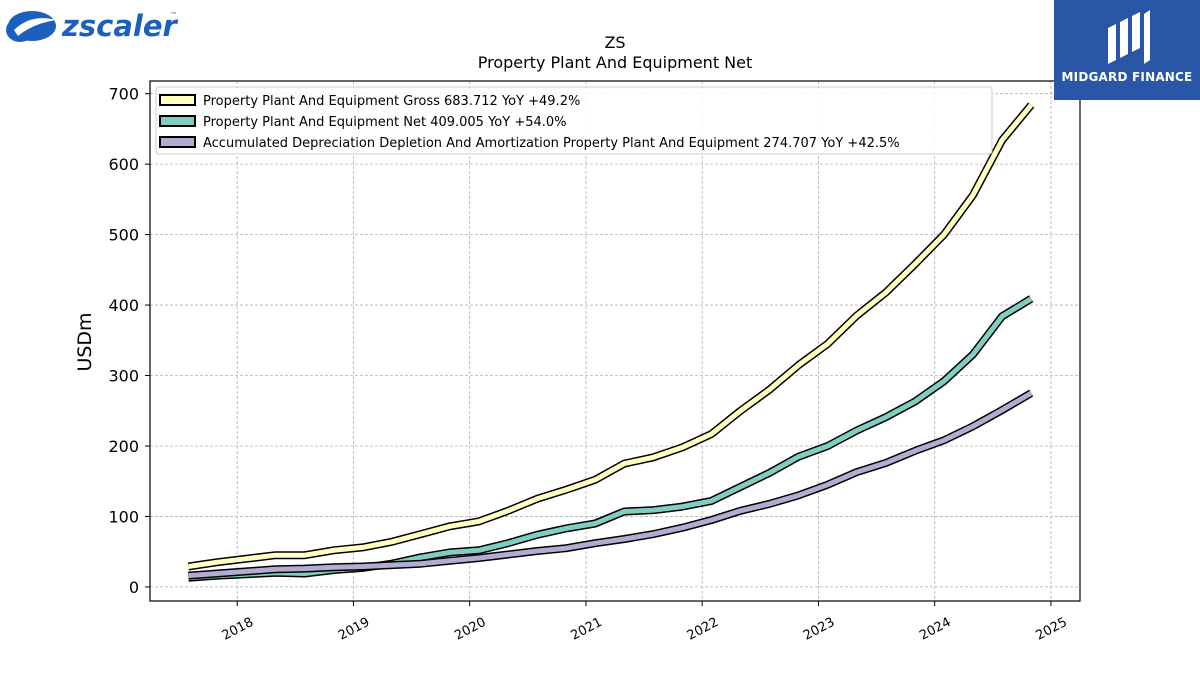  Describe the element at coordinates (1129, 37) in the screenshot. I see `midgard-emblem-icon` at that location.